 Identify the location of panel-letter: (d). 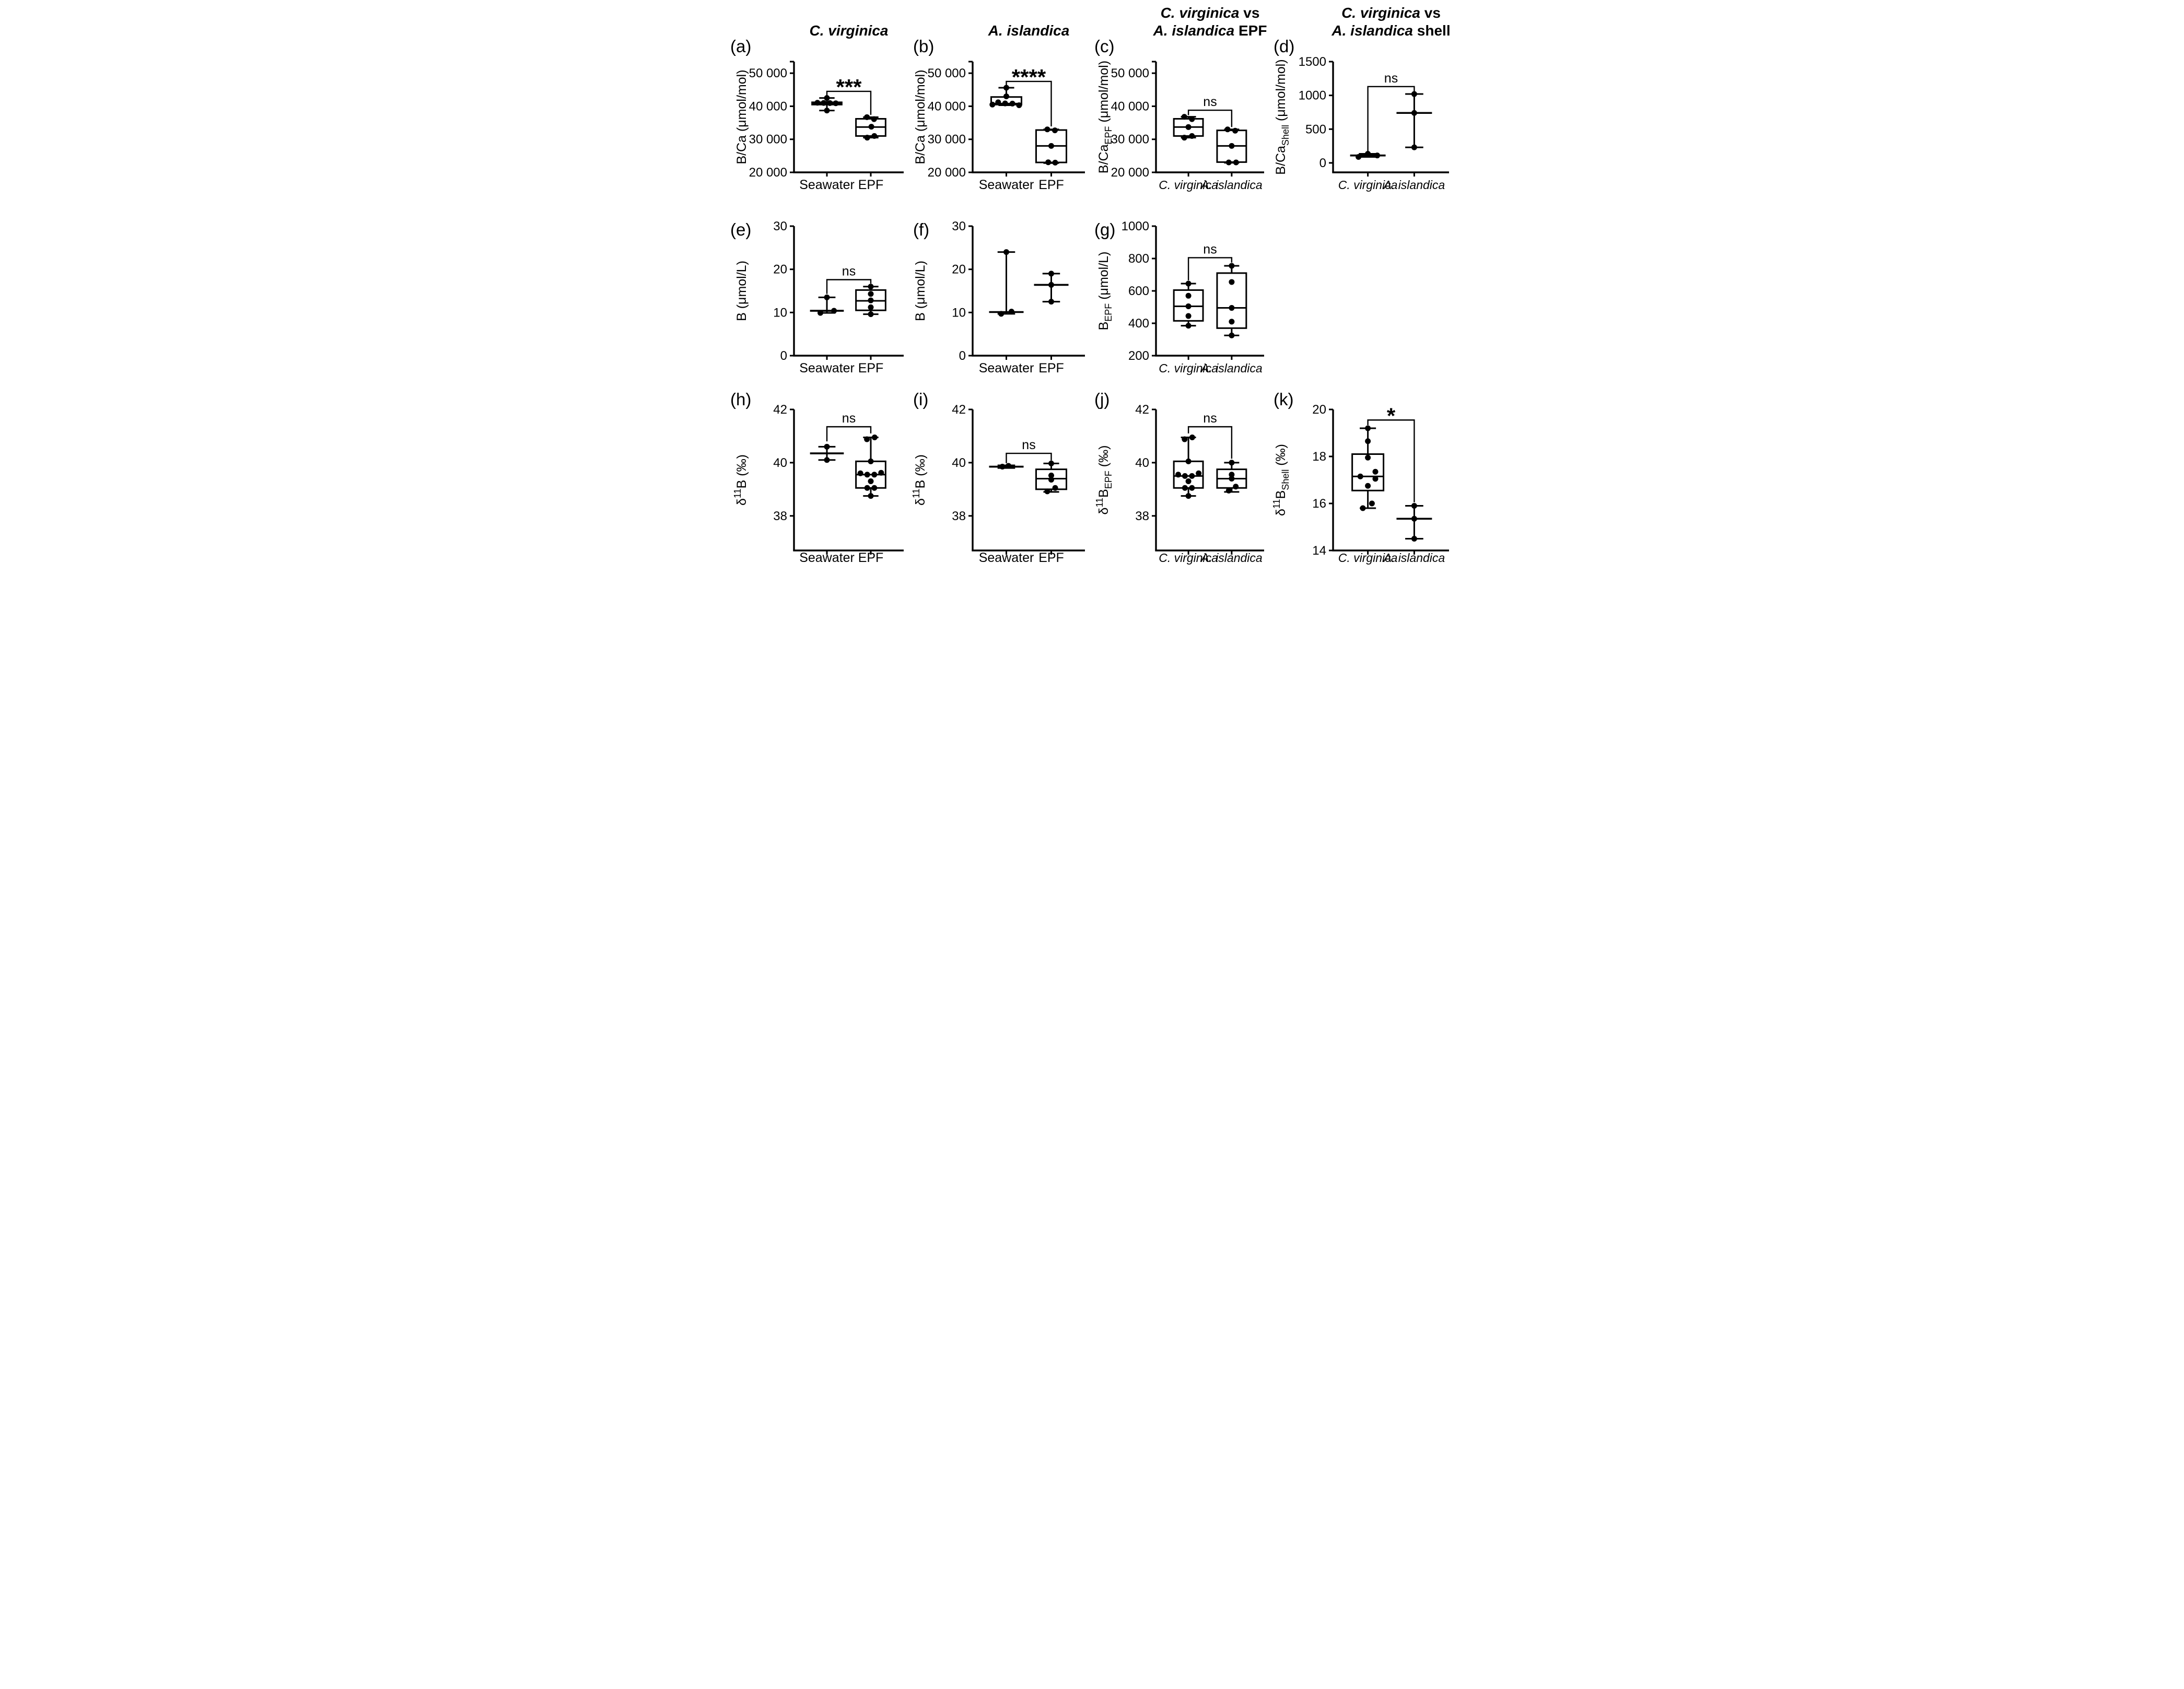
(1284, 46).